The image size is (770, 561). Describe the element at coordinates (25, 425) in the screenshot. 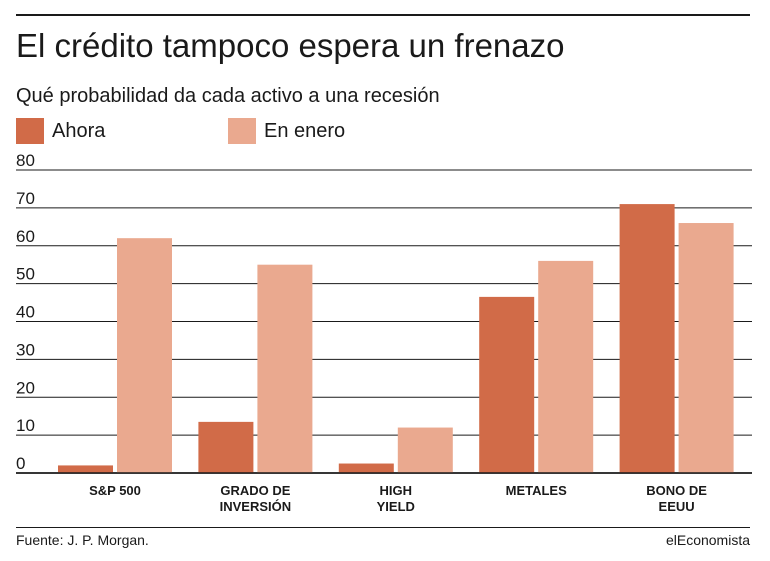

I see `y-tick-label-10: 10` at that location.